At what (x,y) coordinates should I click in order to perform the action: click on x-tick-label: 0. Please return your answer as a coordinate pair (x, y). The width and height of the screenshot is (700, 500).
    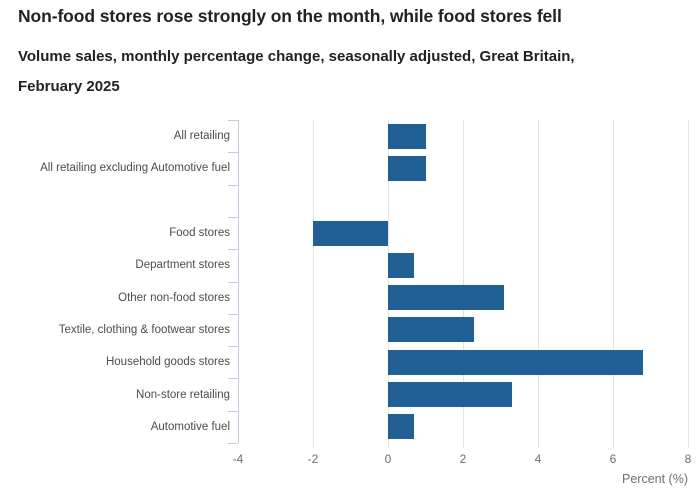
    Looking at the image, I should click on (388, 459).